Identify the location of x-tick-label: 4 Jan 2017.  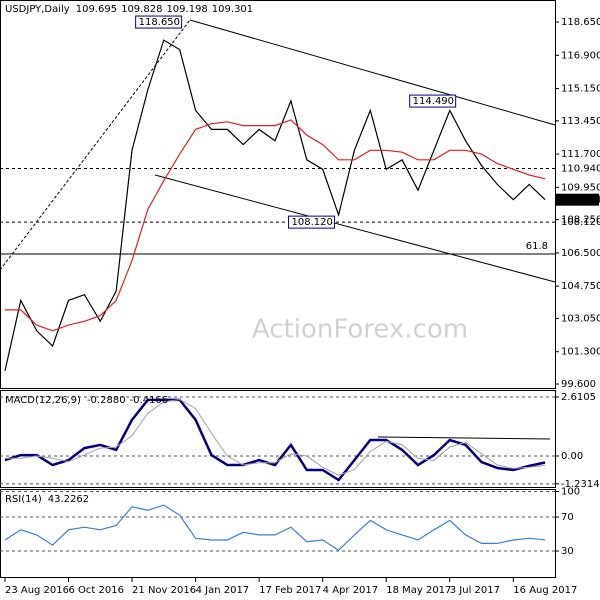
(223, 590).